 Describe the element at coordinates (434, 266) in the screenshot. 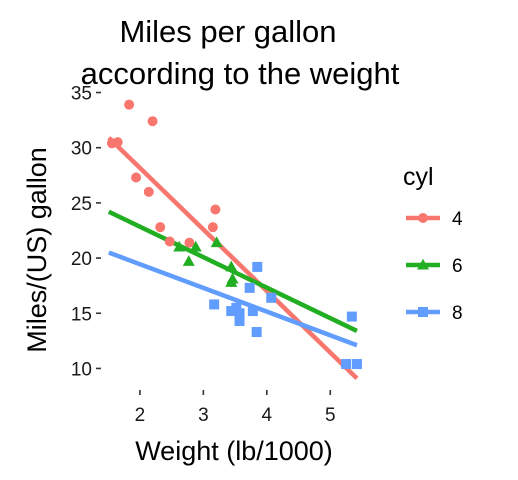

I see `legend-items: 4 6 8` at that location.